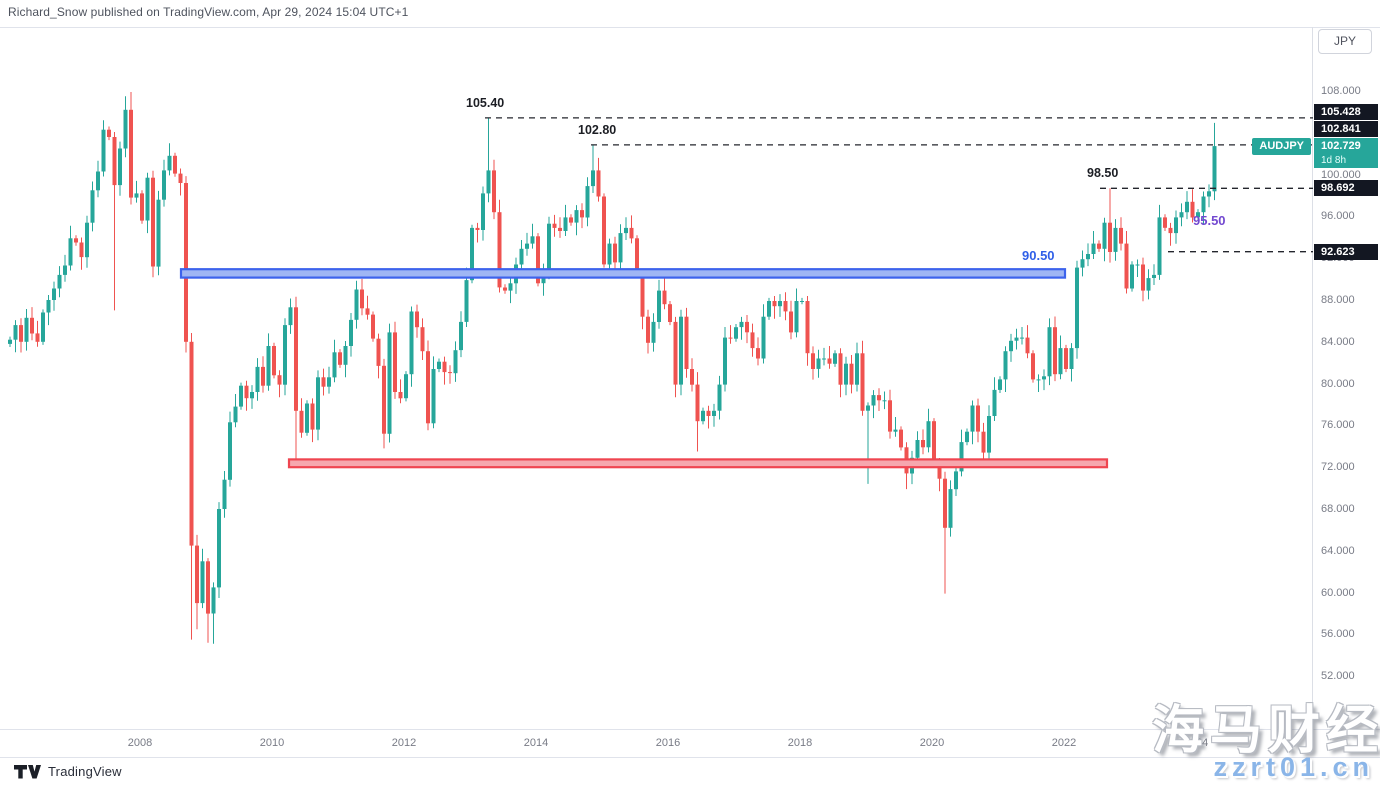 The width and height of the screenshot is (1380, 789). I want to click on time-axis-tick: 2020, so click(932, 743).